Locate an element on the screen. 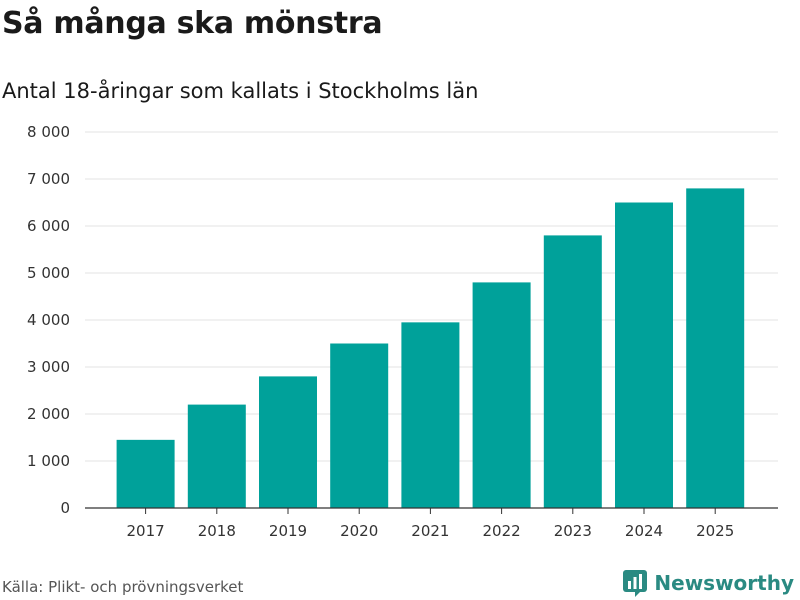 The height and width of the screenshot is (600, 800). source-note: Källa: Plikt- och prövningsverket is located at coordinates (123, 587).